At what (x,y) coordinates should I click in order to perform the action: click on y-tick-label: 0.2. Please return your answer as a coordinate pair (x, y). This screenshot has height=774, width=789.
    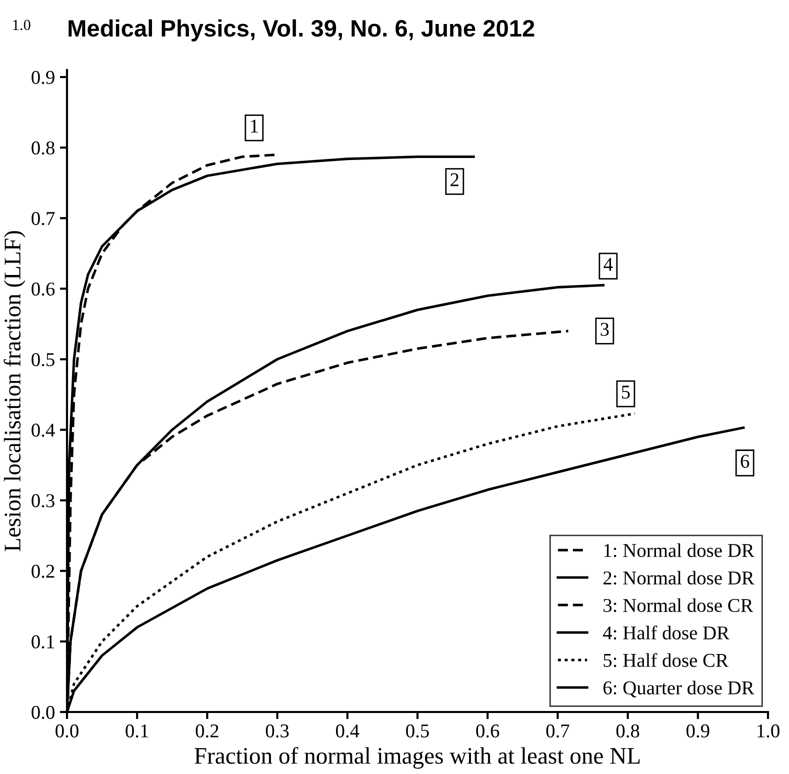
    Looking at the image, I should click on (43, 571).